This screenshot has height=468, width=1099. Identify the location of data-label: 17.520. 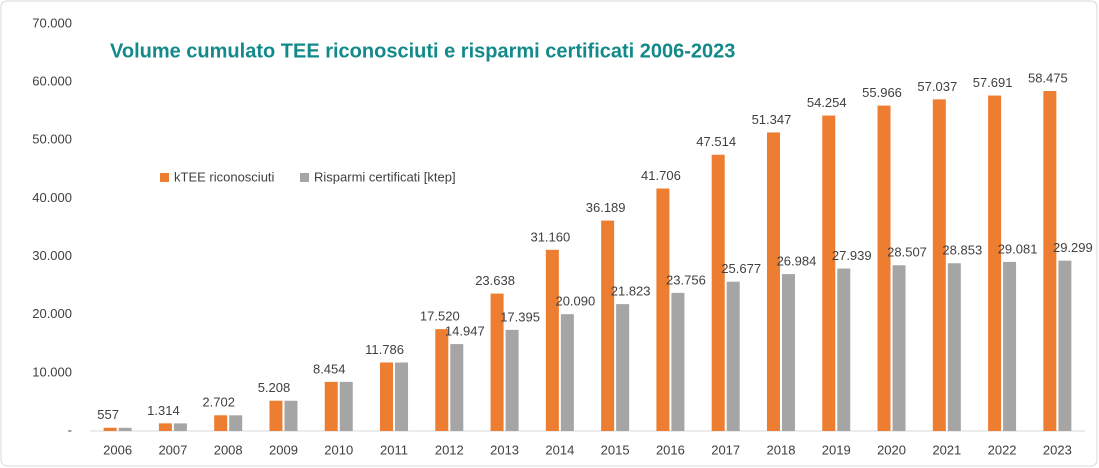
(440, 316).